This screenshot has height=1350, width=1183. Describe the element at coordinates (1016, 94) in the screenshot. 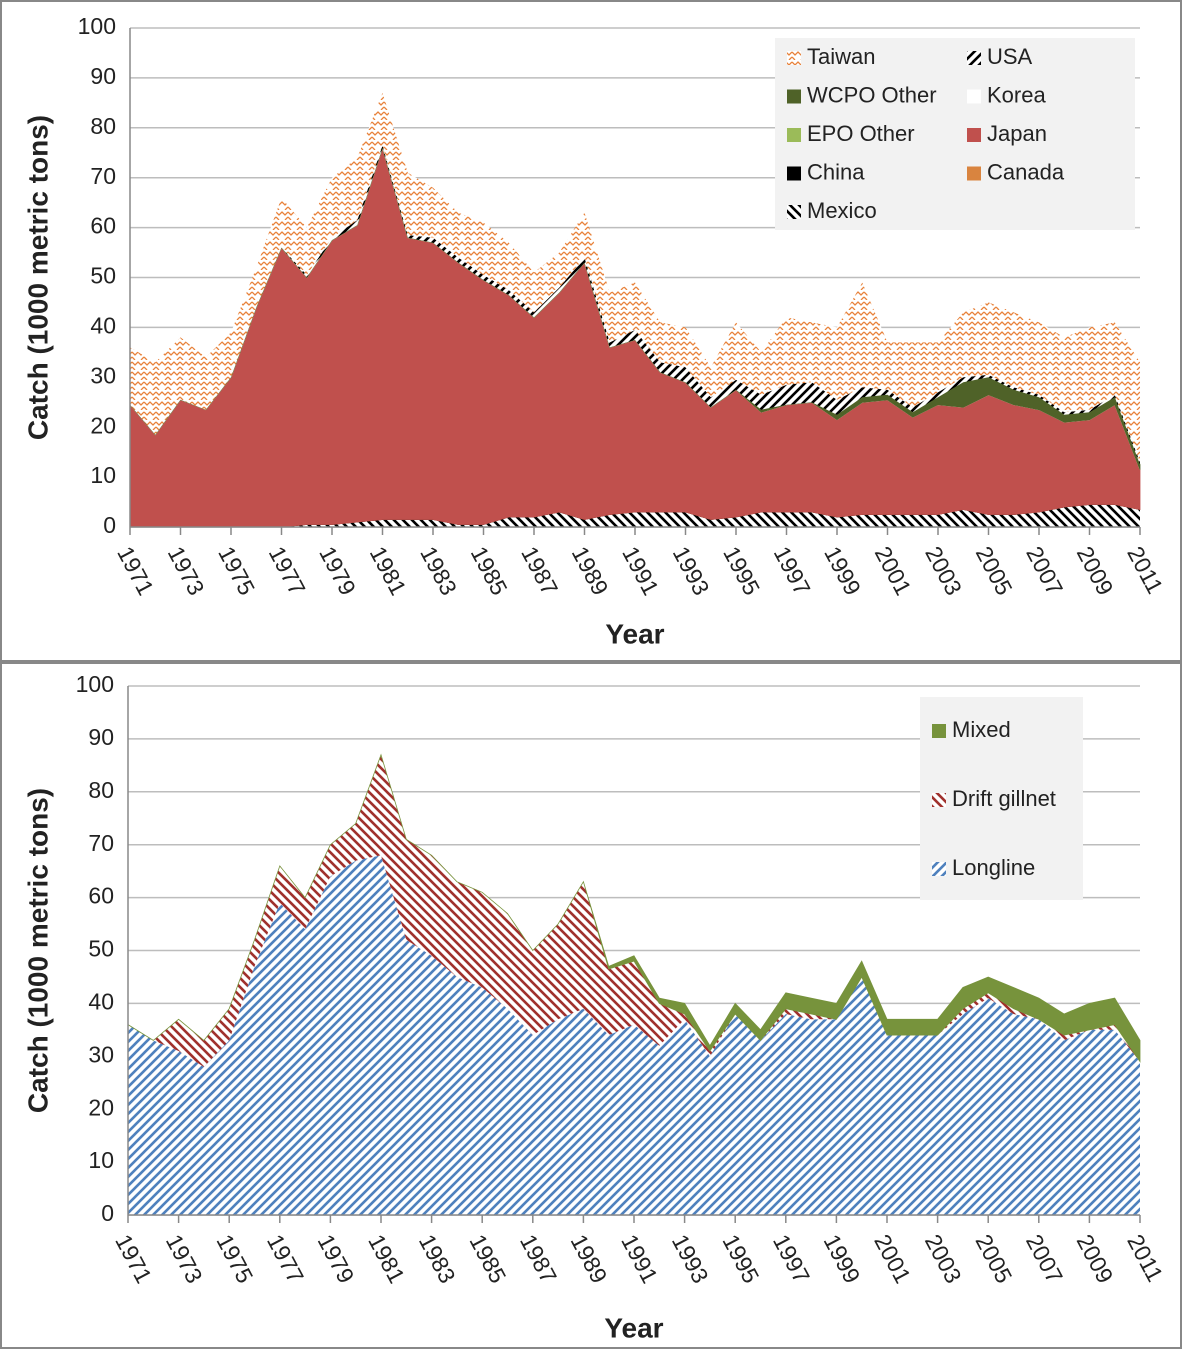

I see `legend-label: Korea` at that location.